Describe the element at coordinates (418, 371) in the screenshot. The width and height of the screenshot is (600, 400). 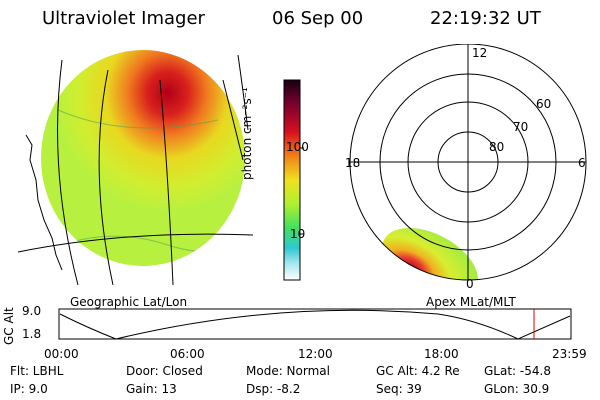
I see `gc-alt-status: GC Alt: 4.2 Re` at that location.